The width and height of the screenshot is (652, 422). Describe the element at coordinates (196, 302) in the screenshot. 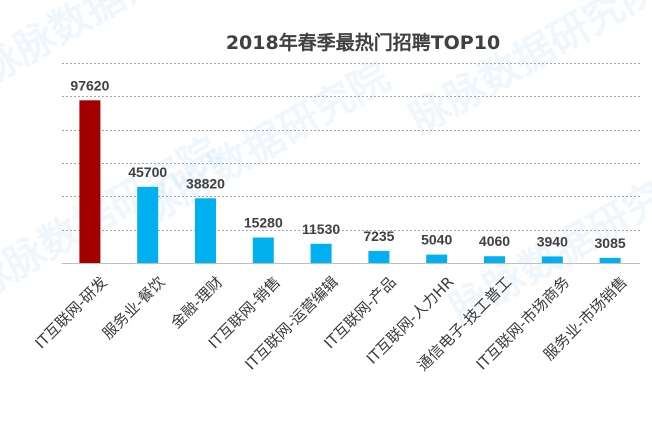

I see `category-label: 金融-理财` at that location.